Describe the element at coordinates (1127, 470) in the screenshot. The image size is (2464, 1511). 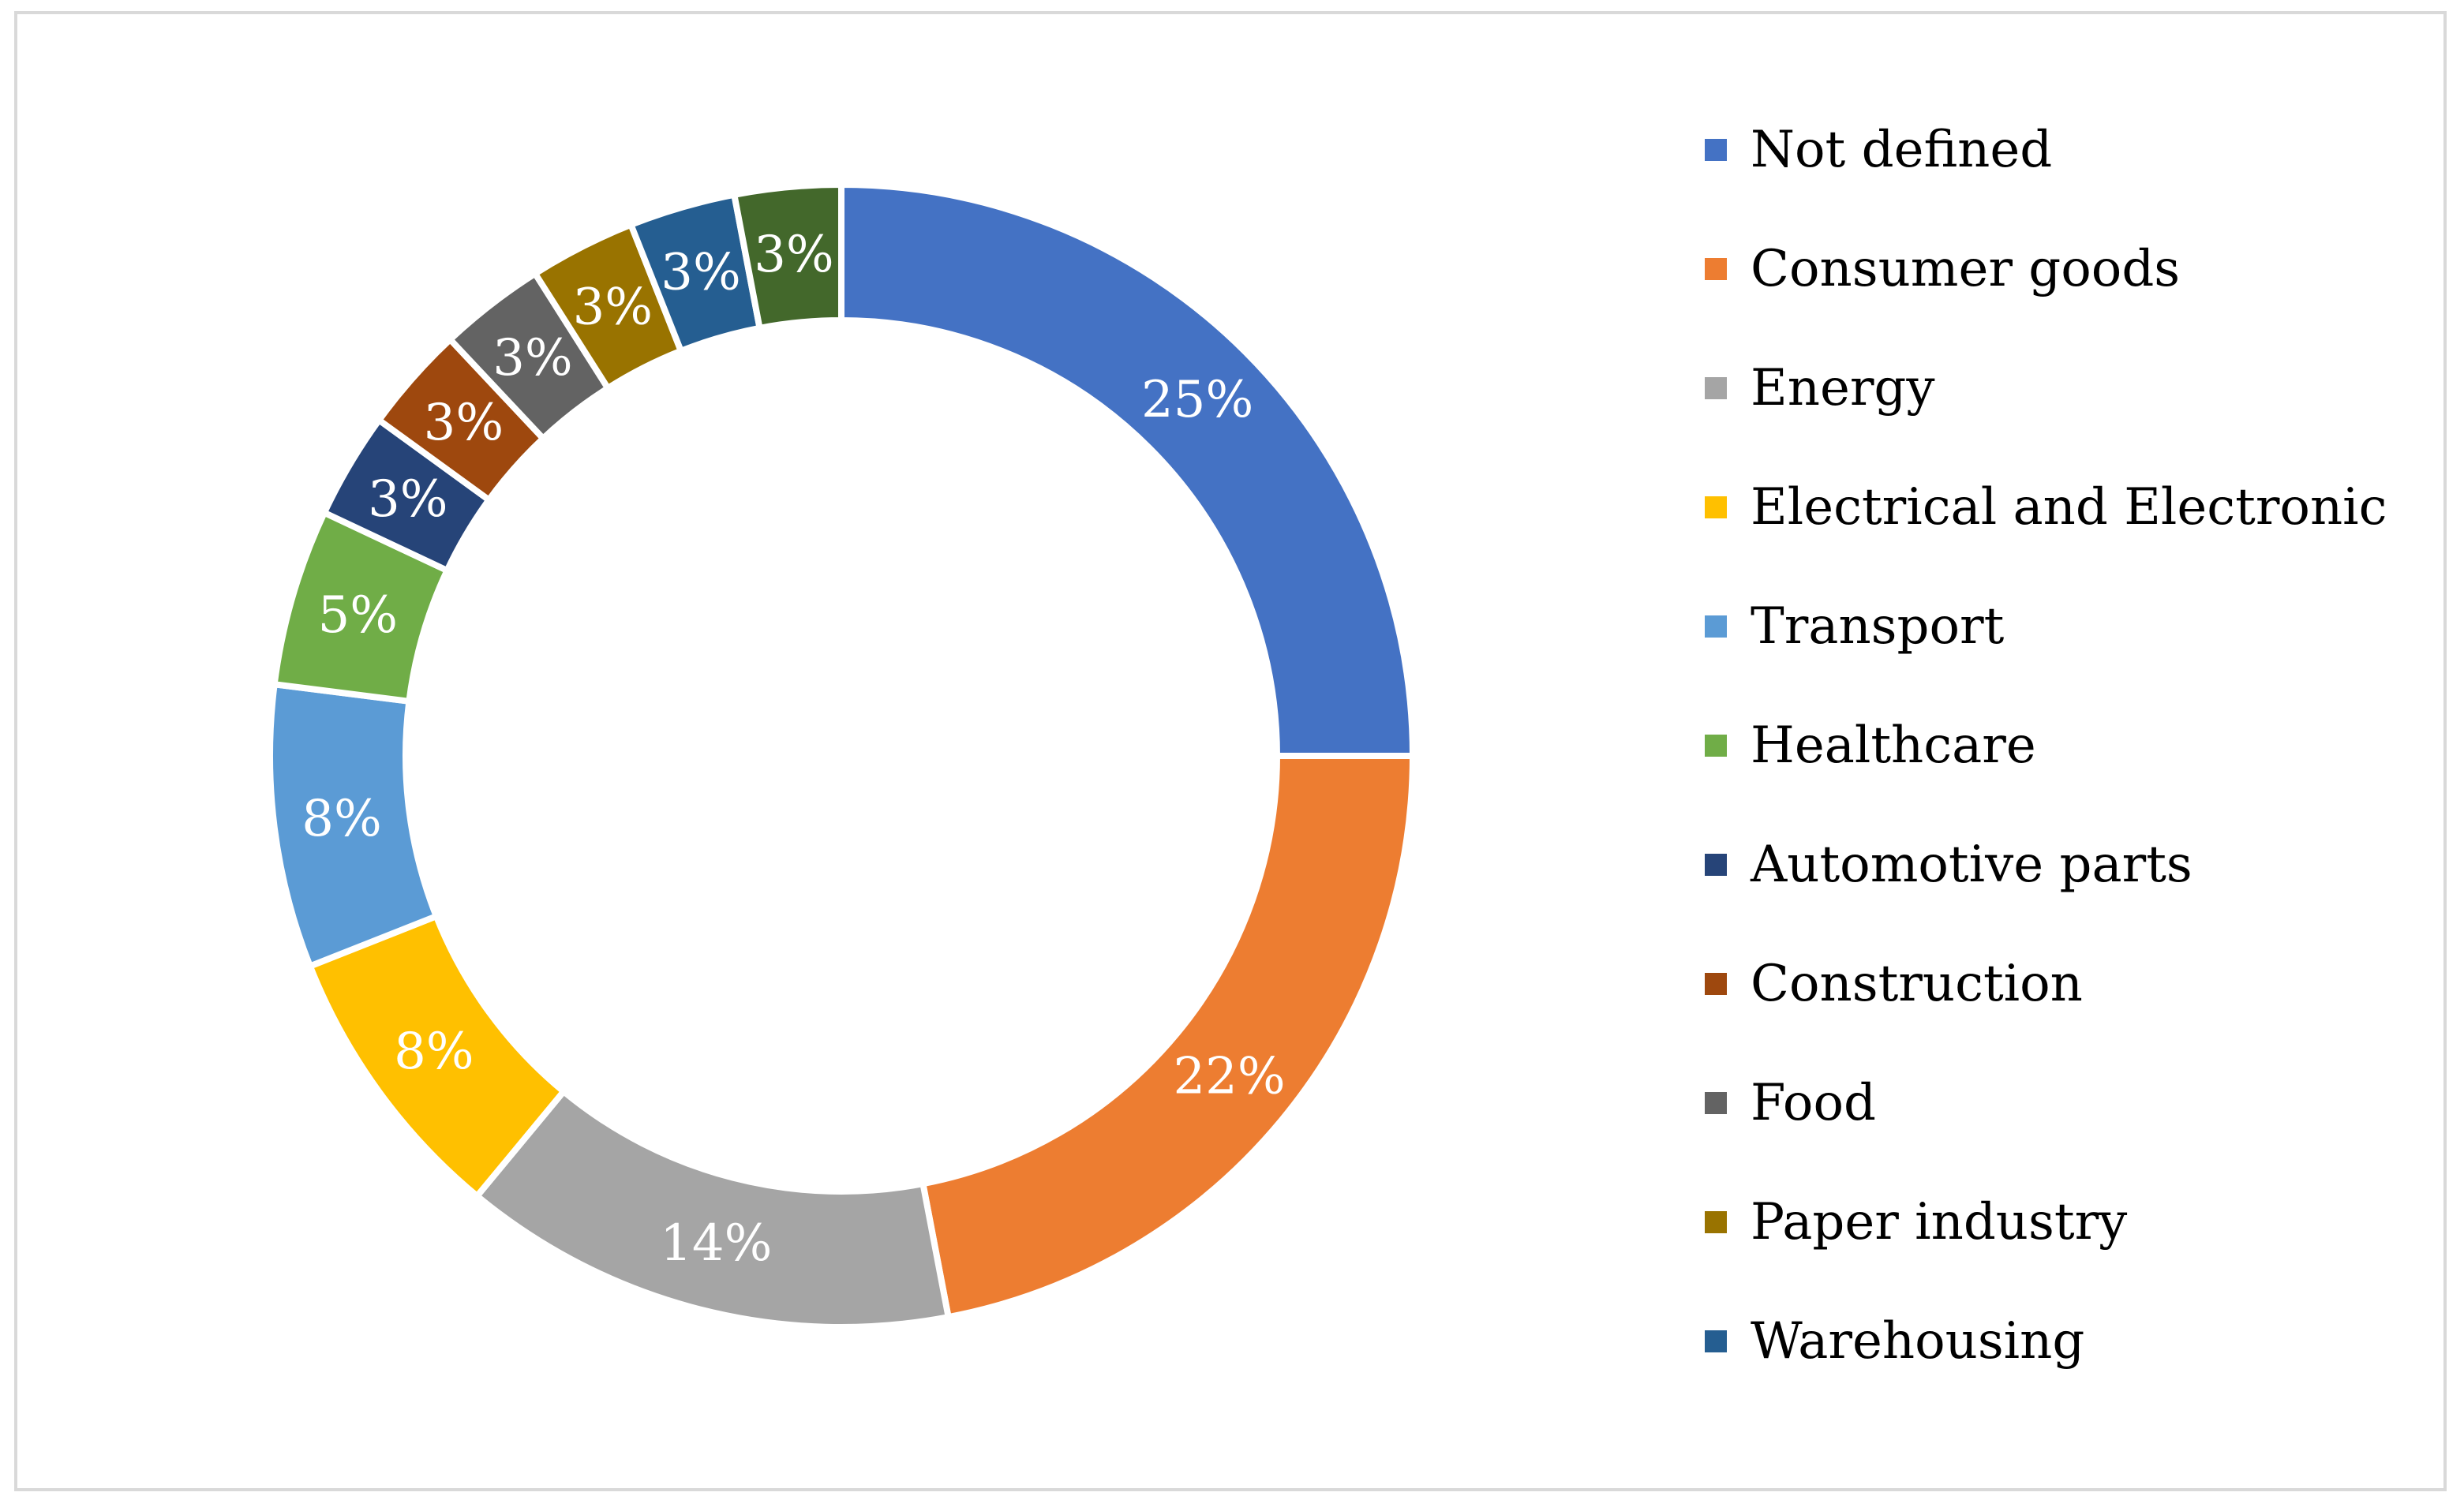
I see `slice-not-defined` at that location.